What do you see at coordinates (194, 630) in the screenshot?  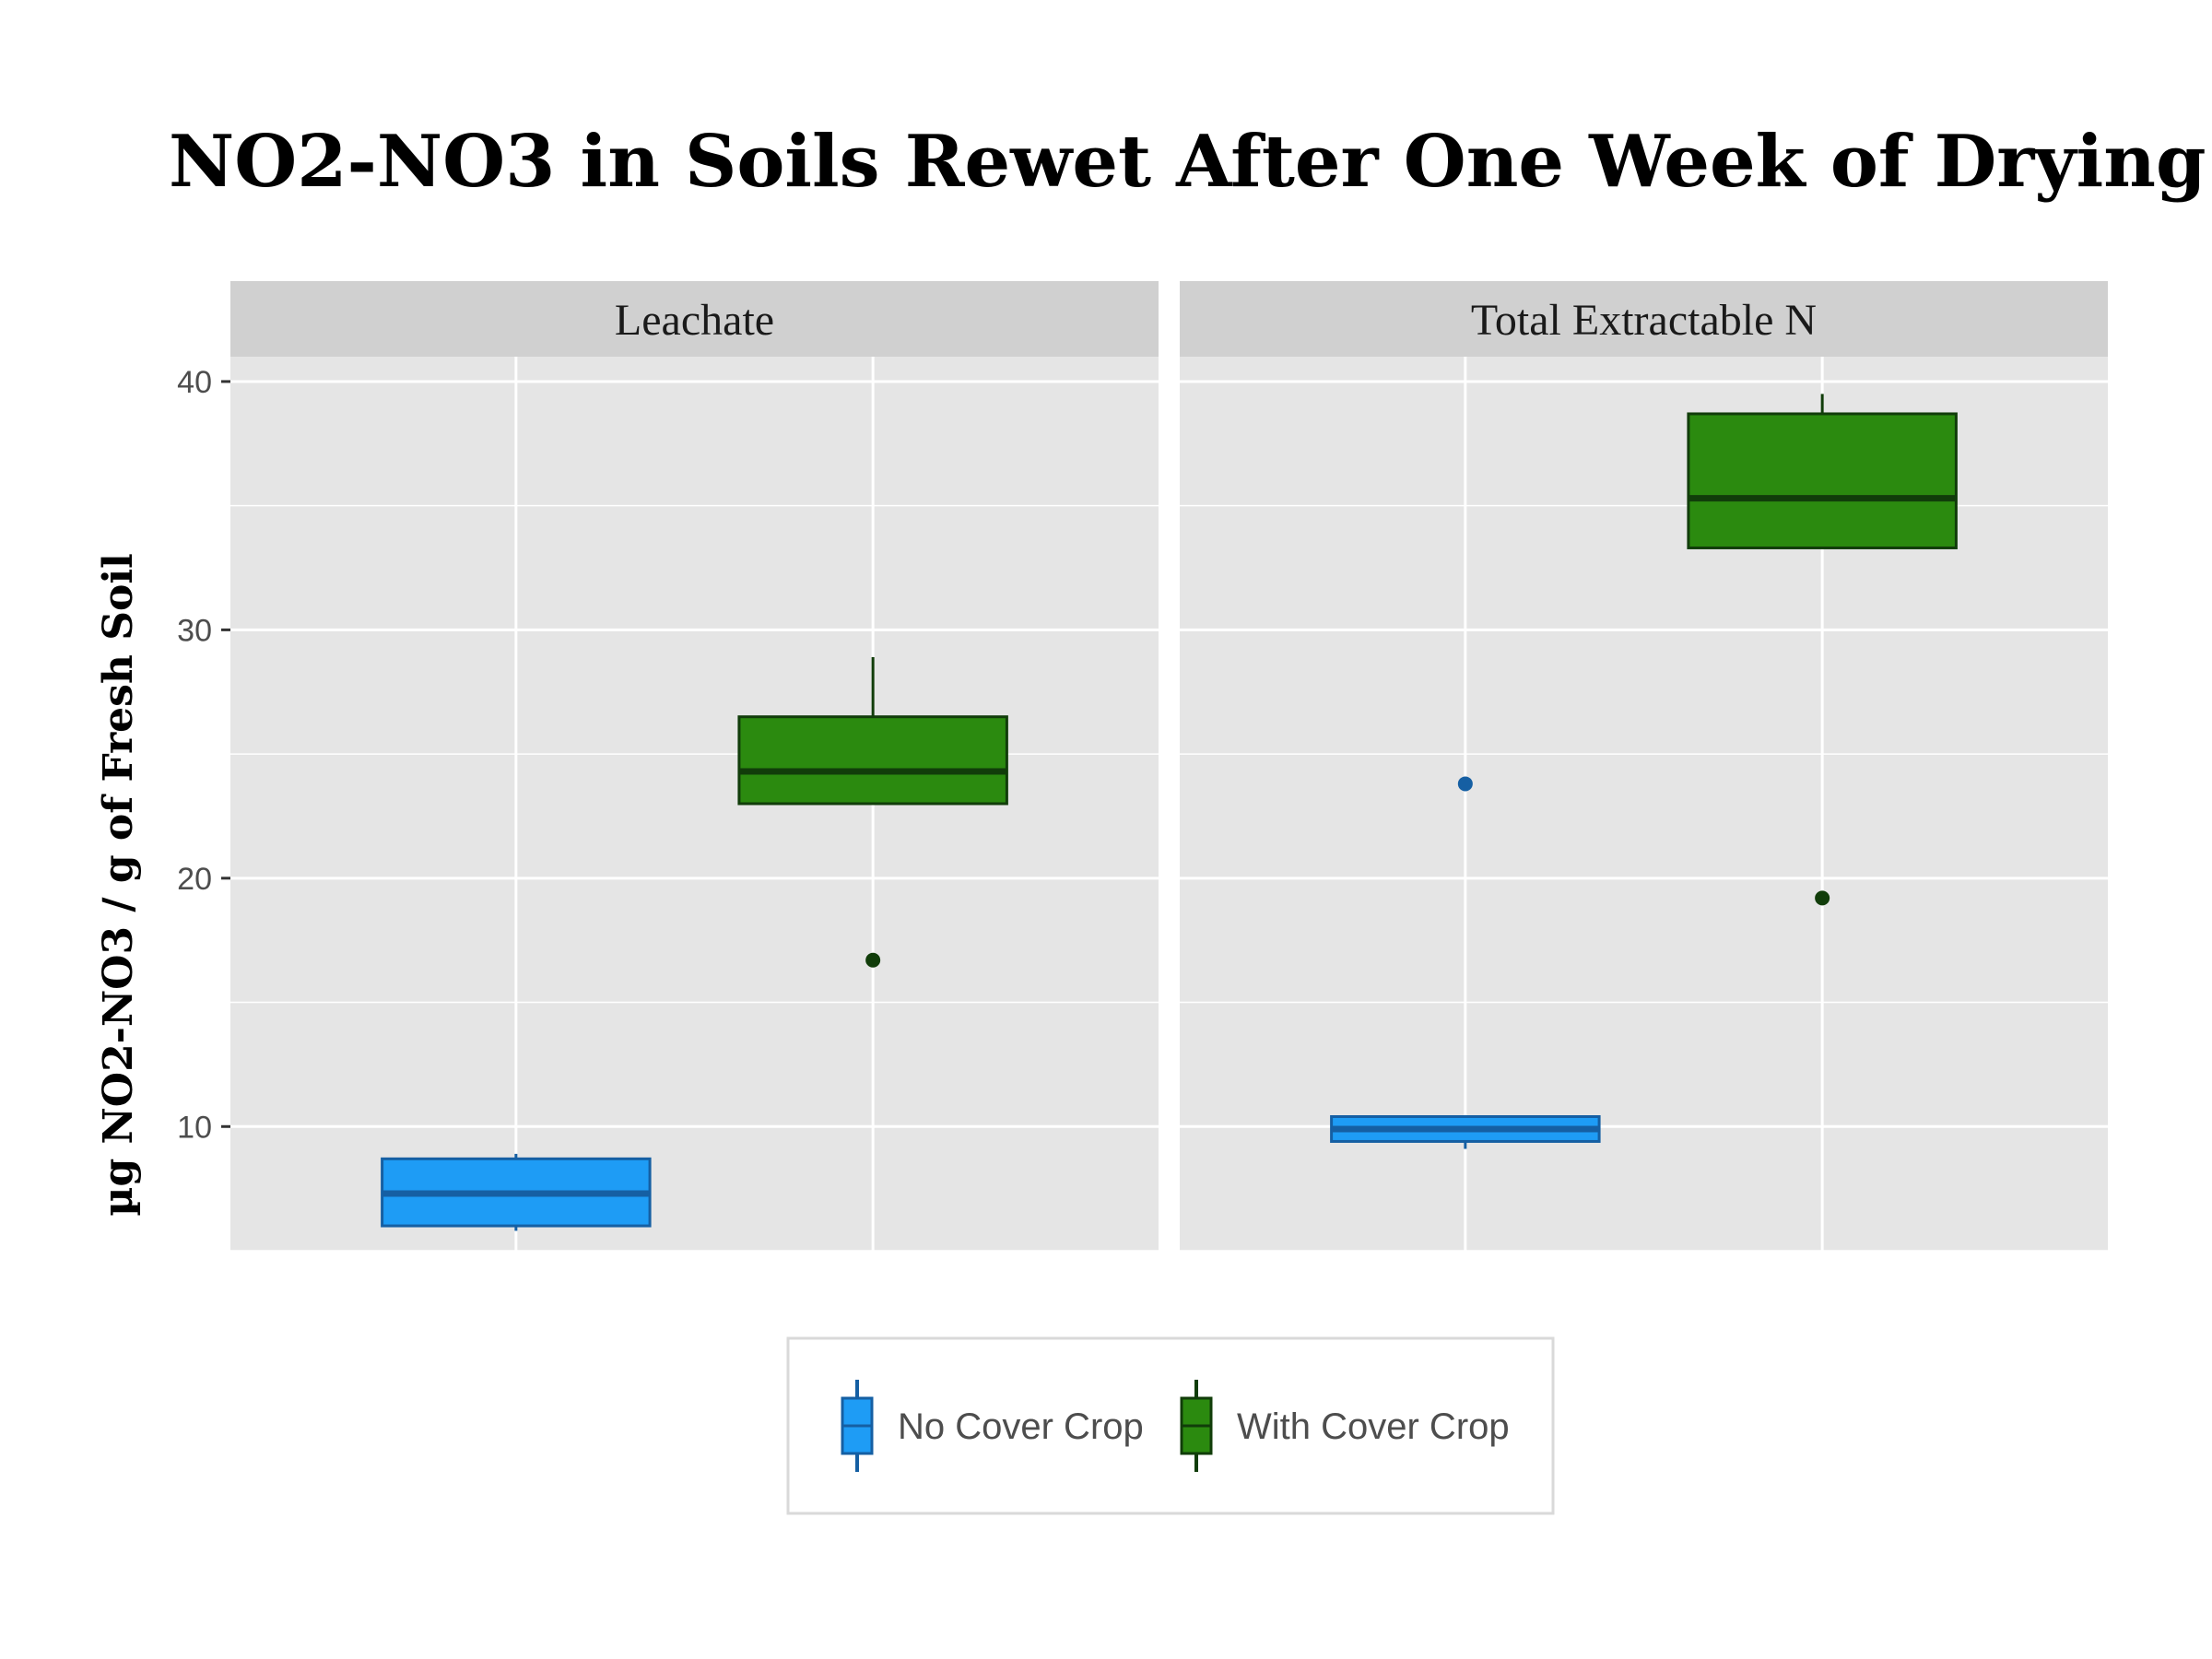 I see `y-tick-label: 30` at bounding box center [194, 630].